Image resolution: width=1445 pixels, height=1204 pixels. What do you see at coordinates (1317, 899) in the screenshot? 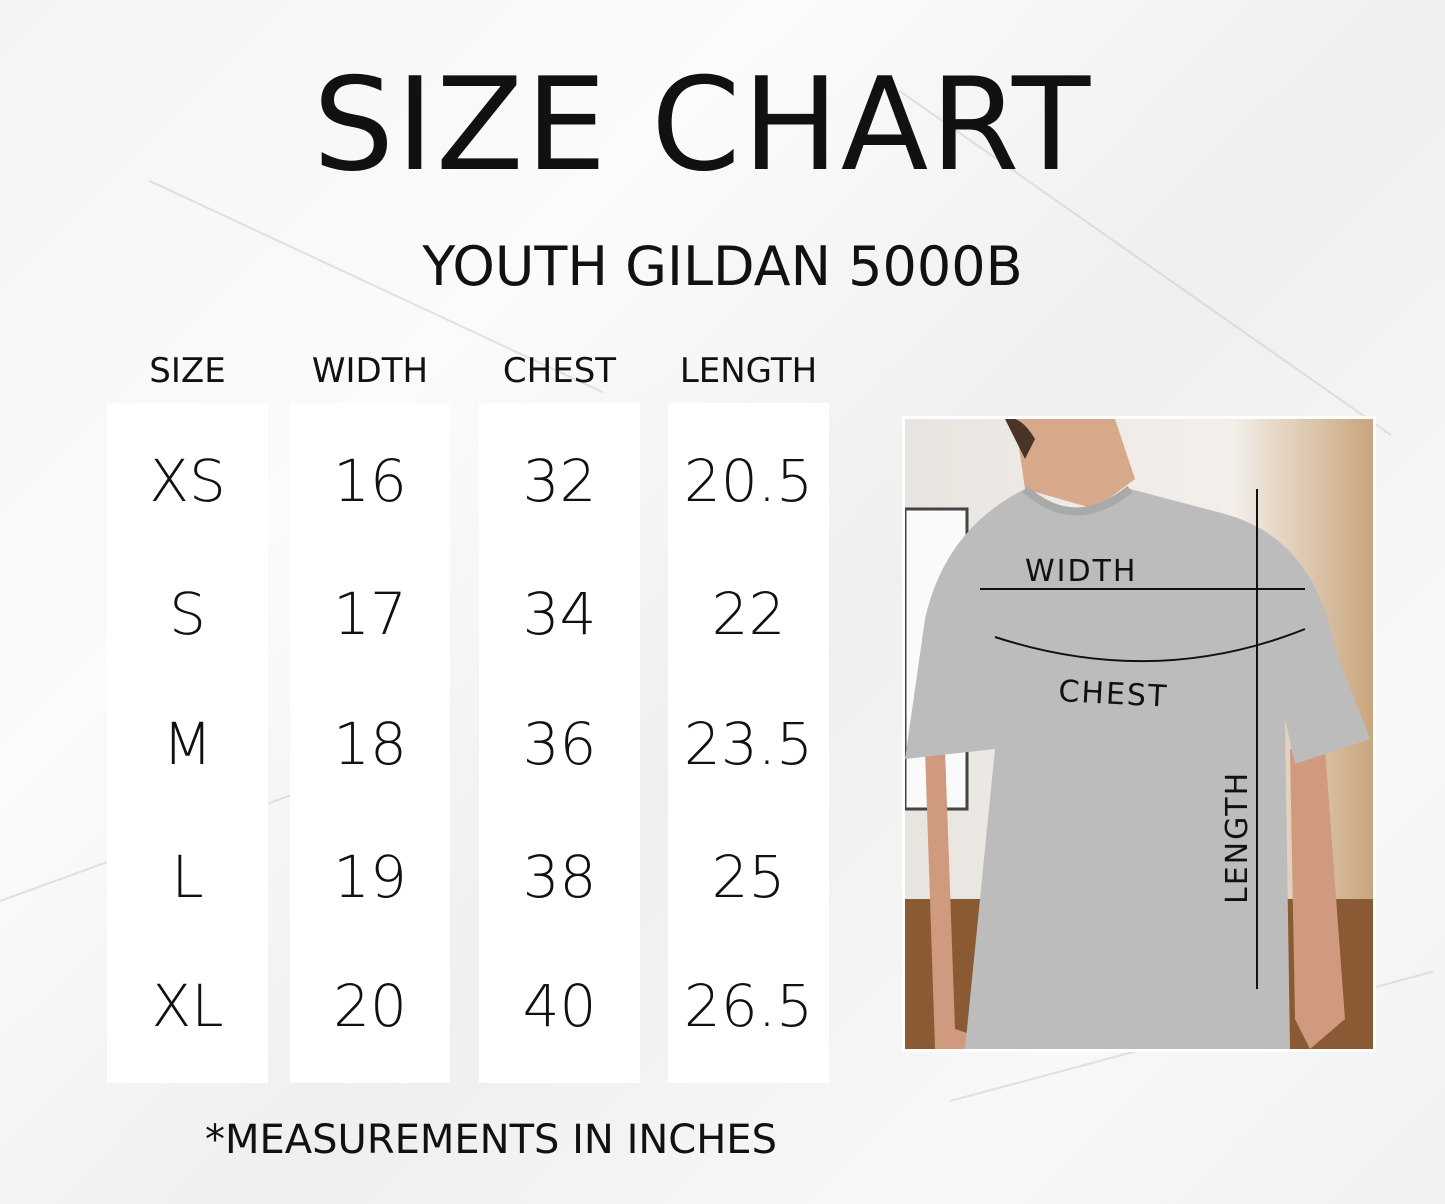
I see `right-arm` at bounding box center [1317, 899].